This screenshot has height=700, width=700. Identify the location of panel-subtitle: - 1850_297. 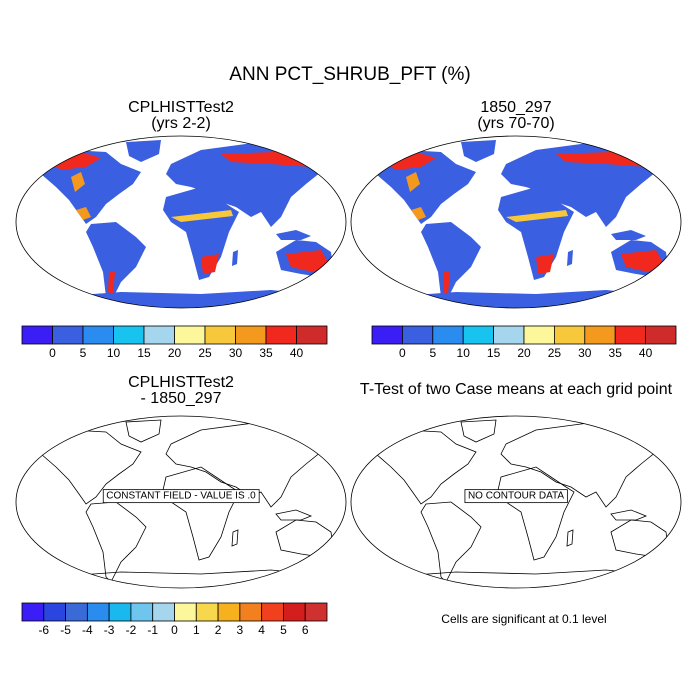
(181, 398).